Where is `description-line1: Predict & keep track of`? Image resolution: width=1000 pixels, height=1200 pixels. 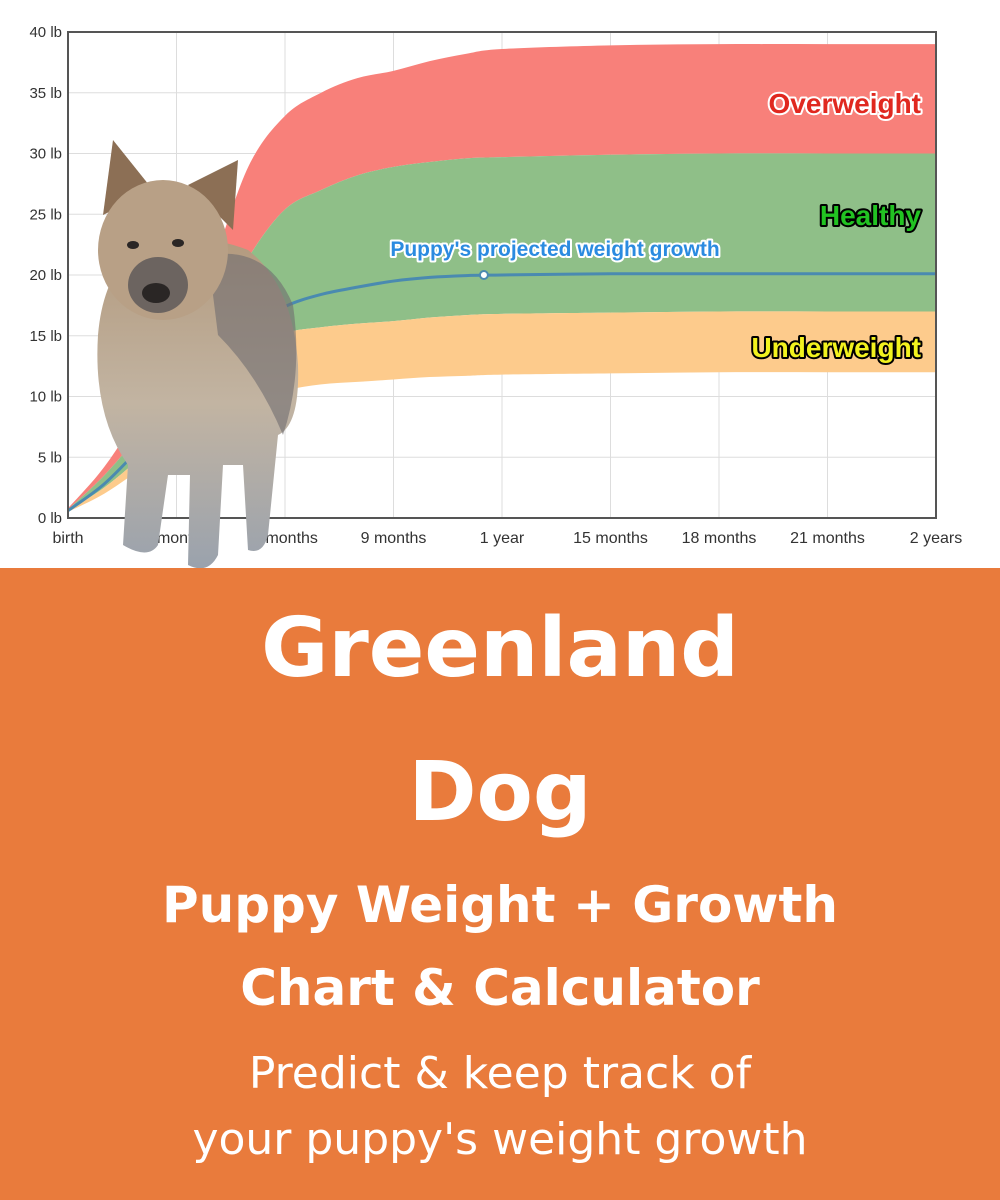
description-line1: Predict & keep track of is located at coordinates (500, 1073).